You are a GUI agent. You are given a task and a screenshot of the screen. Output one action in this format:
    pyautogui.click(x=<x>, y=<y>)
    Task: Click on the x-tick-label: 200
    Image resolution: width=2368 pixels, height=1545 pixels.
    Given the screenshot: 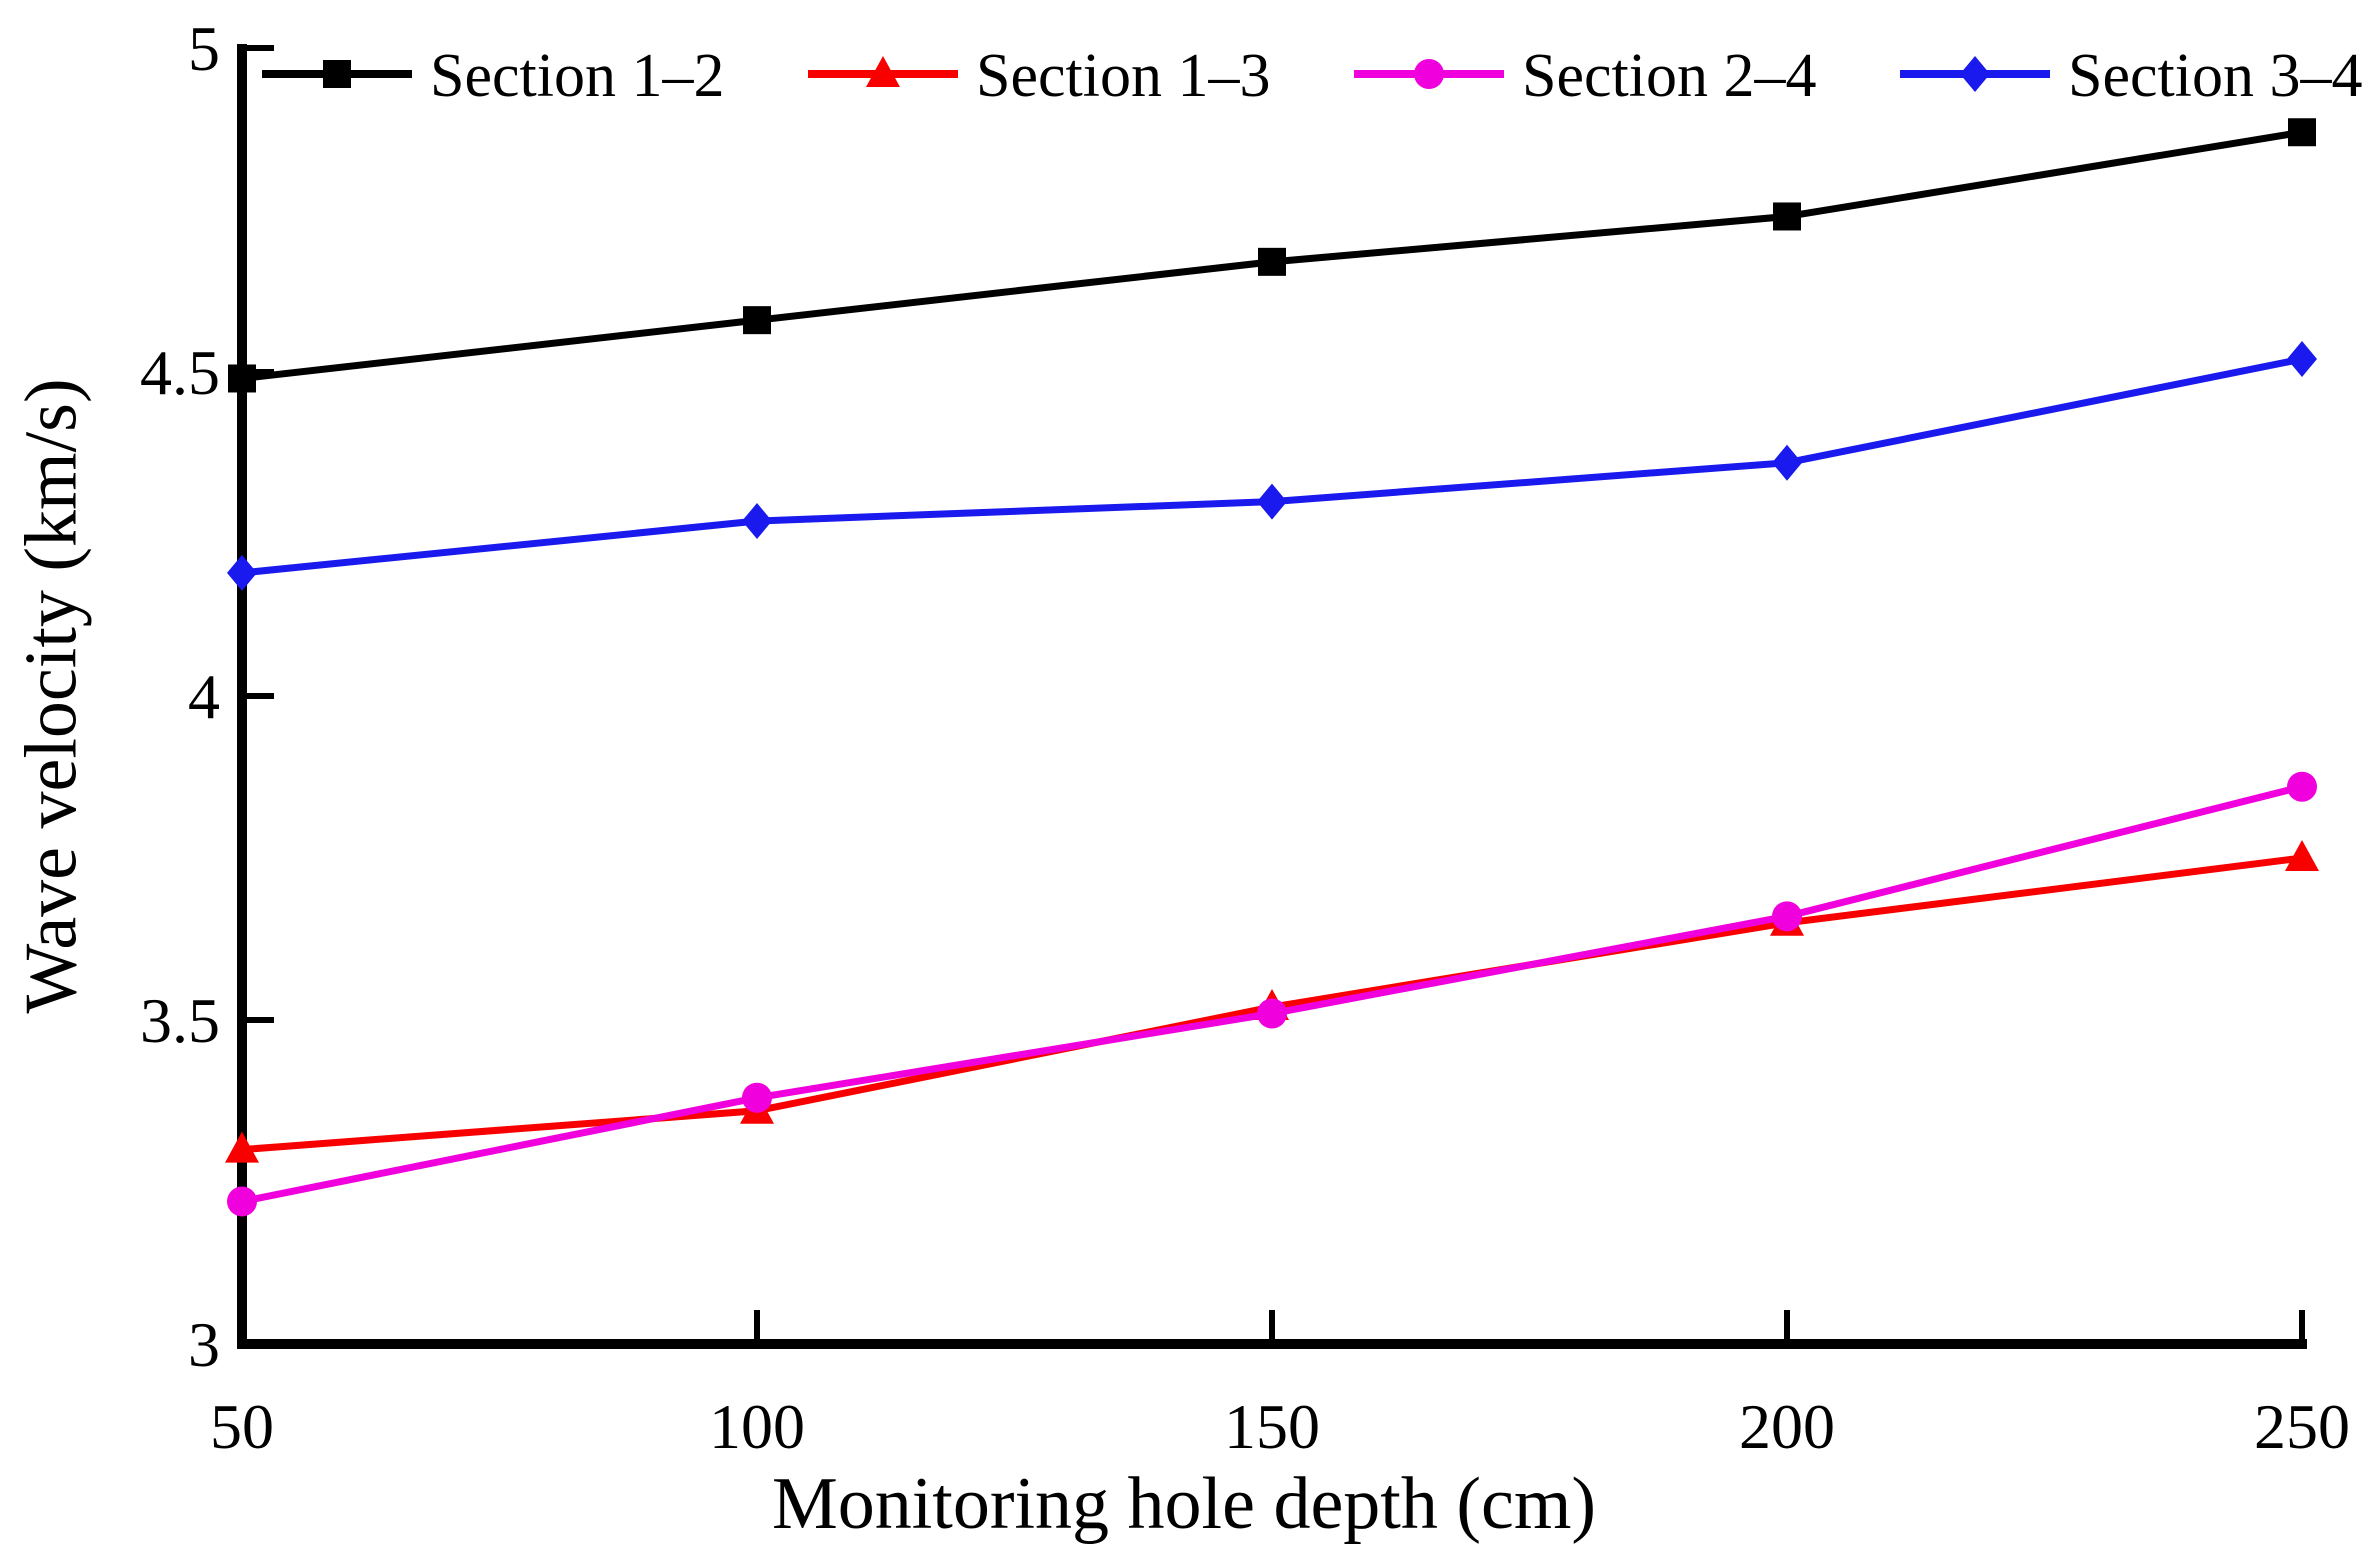 What is the action you would take?
    pyautogui.click(x=1787, y=1426)
    